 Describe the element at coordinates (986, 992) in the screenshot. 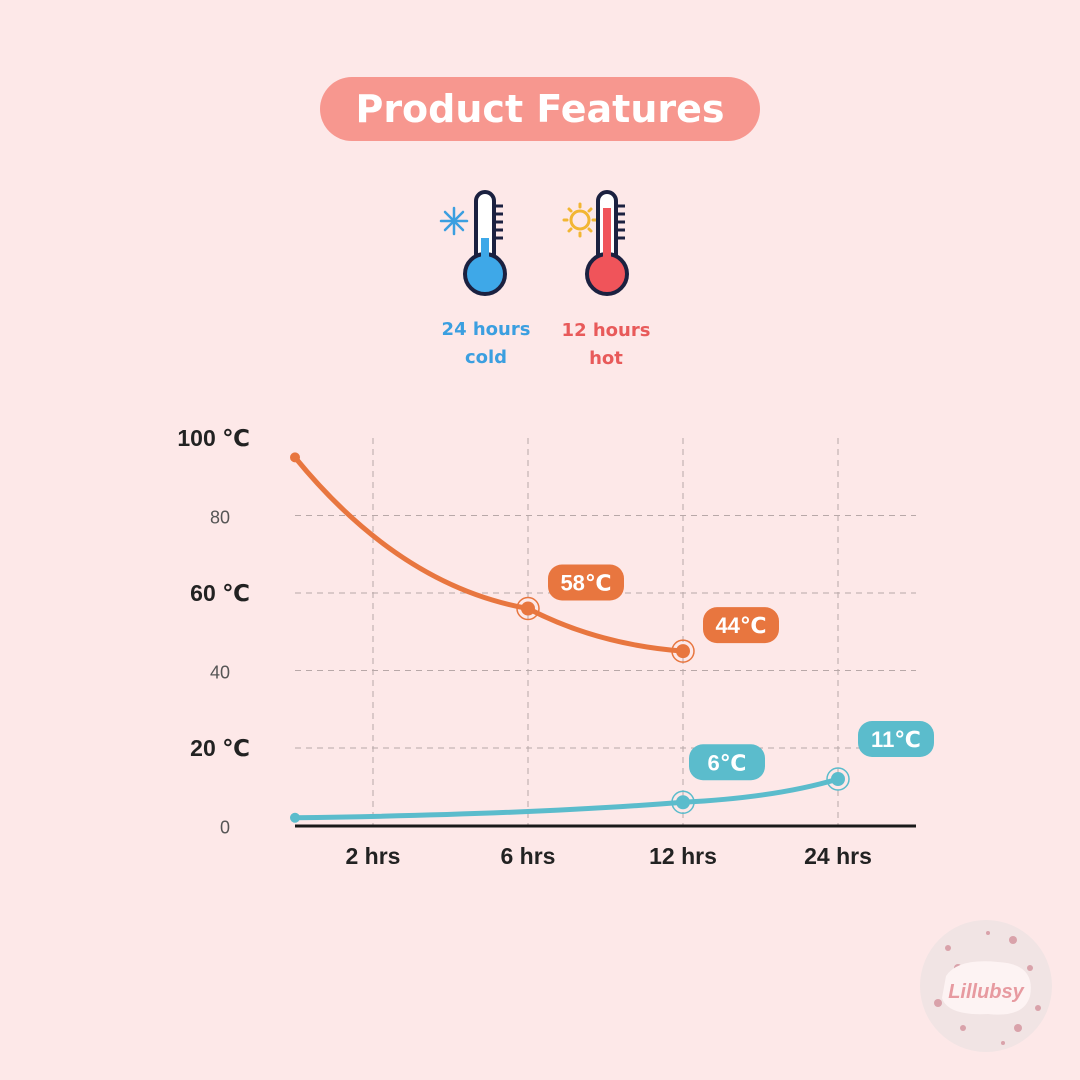

I see `svg-text: Lillubsy` at that location.